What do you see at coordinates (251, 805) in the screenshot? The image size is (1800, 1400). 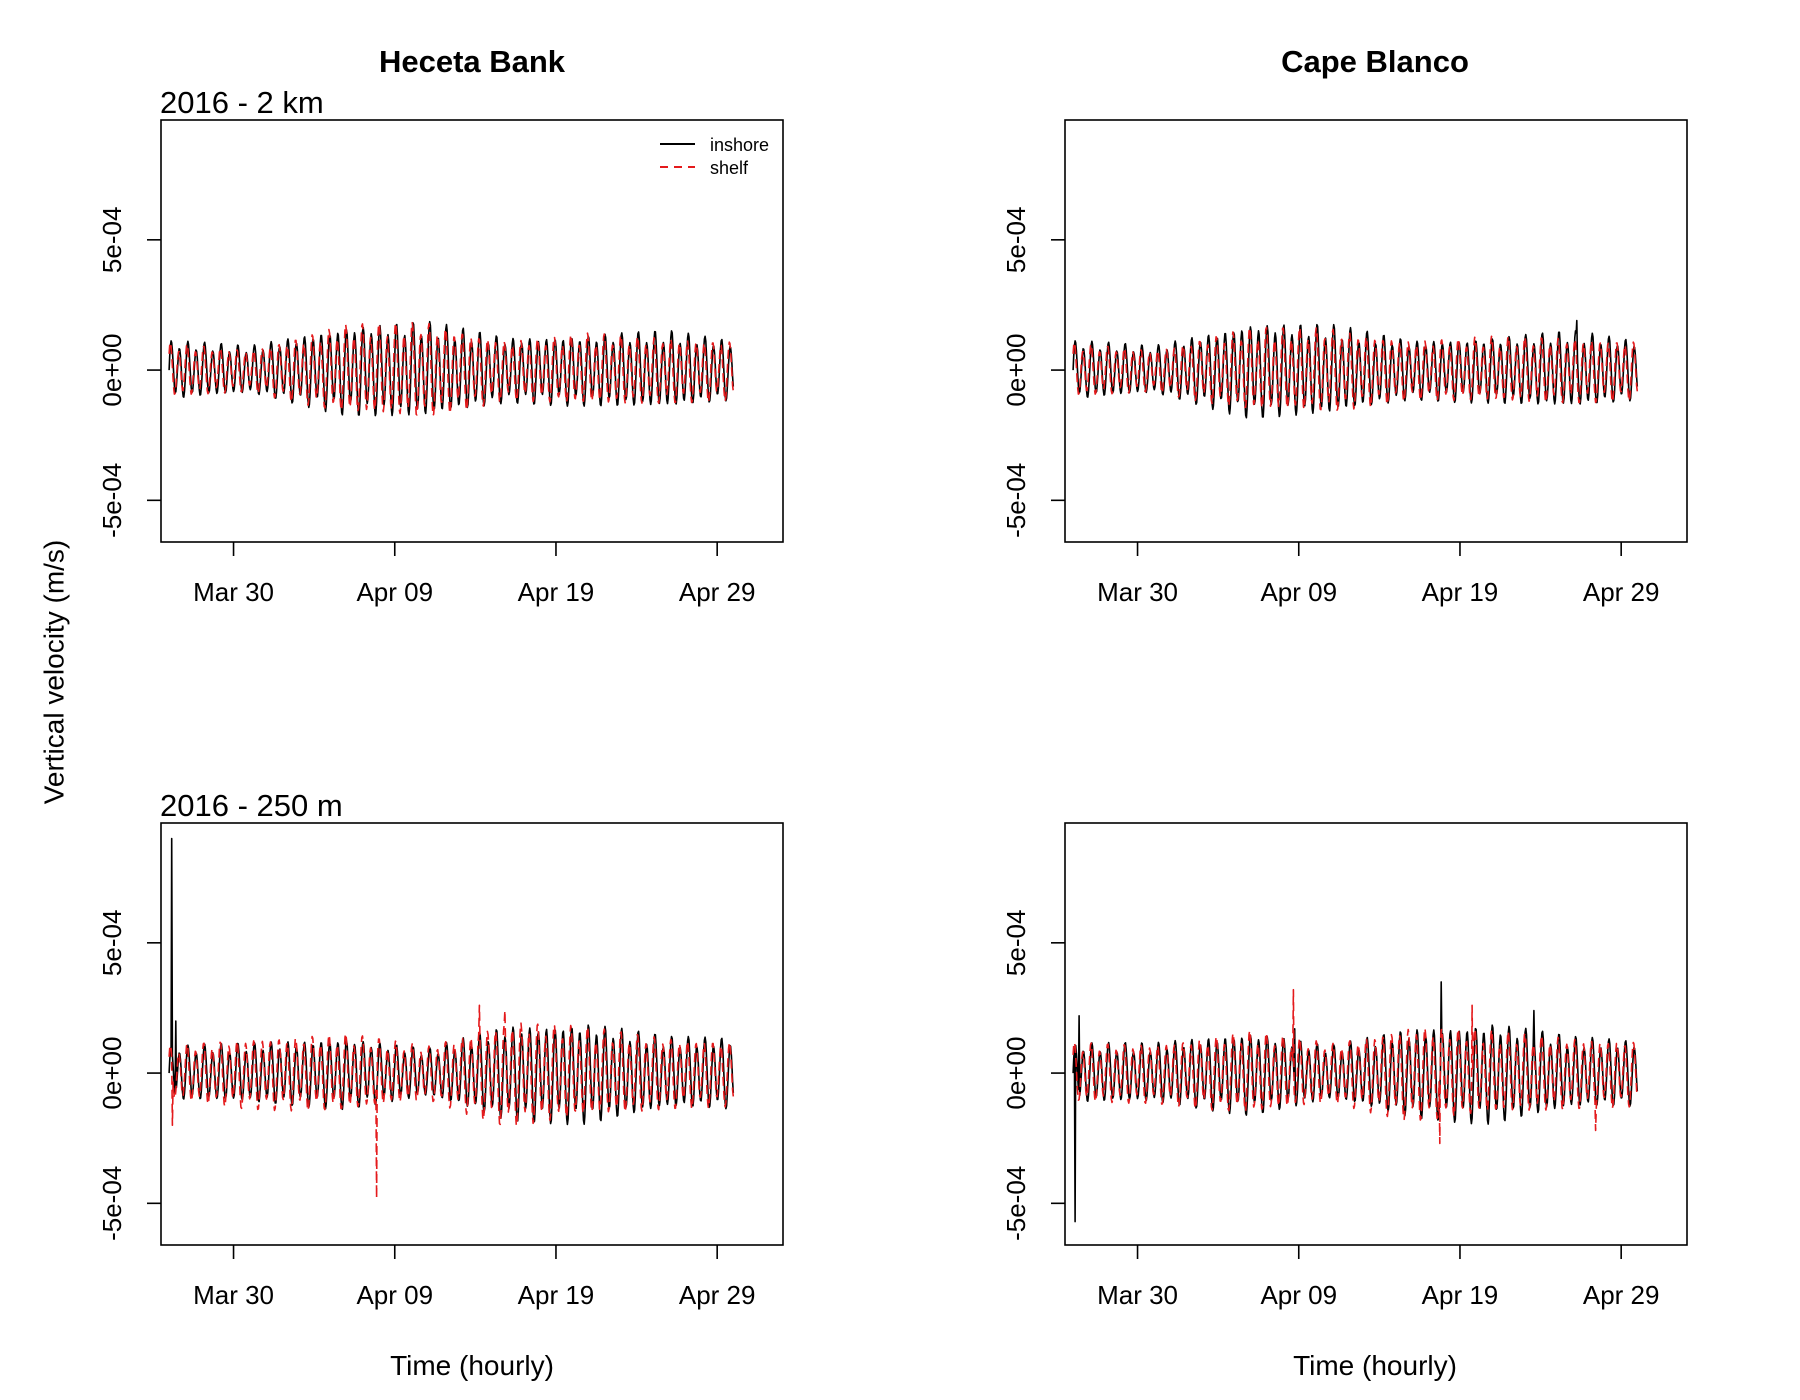 I see `row-label-250m: 2016 - 250 m` at bounding box center [251, 805].